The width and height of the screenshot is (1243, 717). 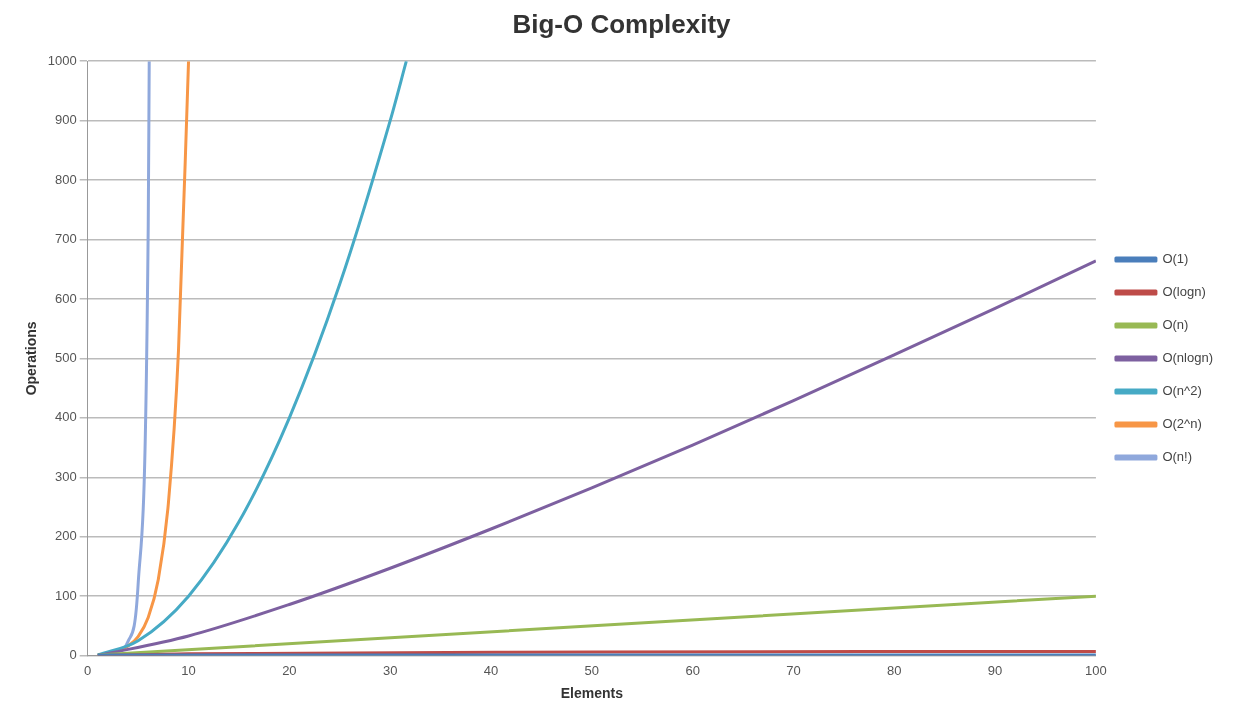 I want to click on x-tick-label: 0, so click(x=88, y=670).